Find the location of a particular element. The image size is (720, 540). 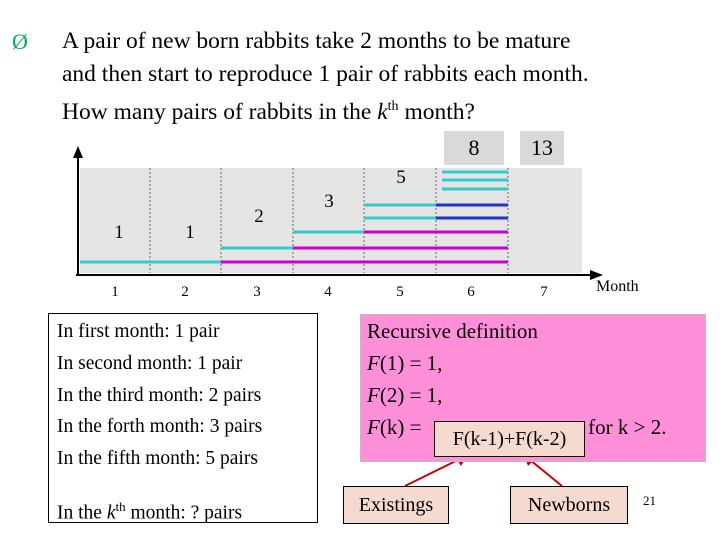

top-label-8: 8 is located at coordinates (474, 148).